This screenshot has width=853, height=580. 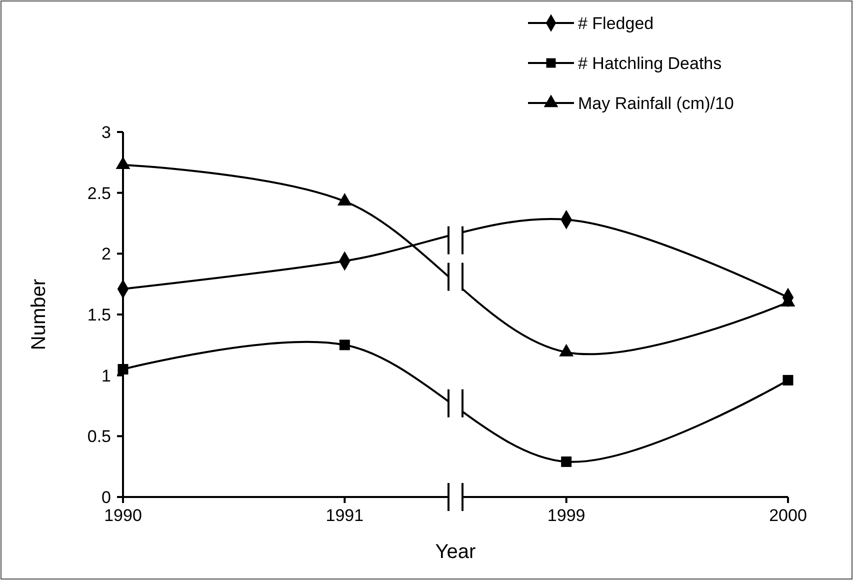 I want to click on legend-label: # Hatchling Deaths, so click(x=650, y=63).